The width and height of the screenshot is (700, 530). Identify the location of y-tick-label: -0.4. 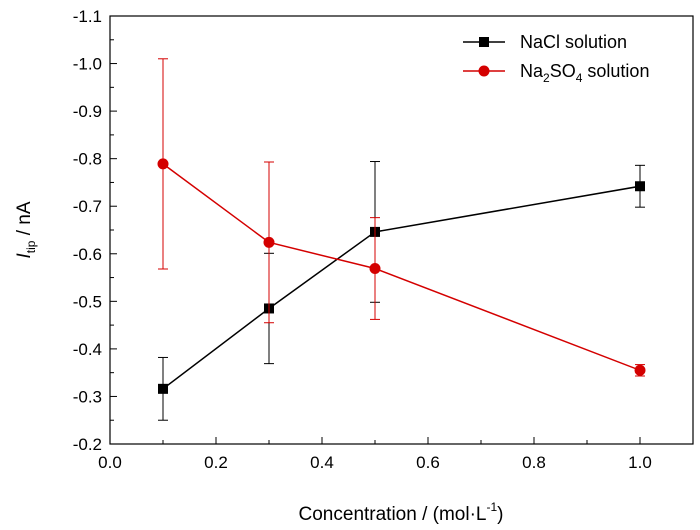
(87, 349).